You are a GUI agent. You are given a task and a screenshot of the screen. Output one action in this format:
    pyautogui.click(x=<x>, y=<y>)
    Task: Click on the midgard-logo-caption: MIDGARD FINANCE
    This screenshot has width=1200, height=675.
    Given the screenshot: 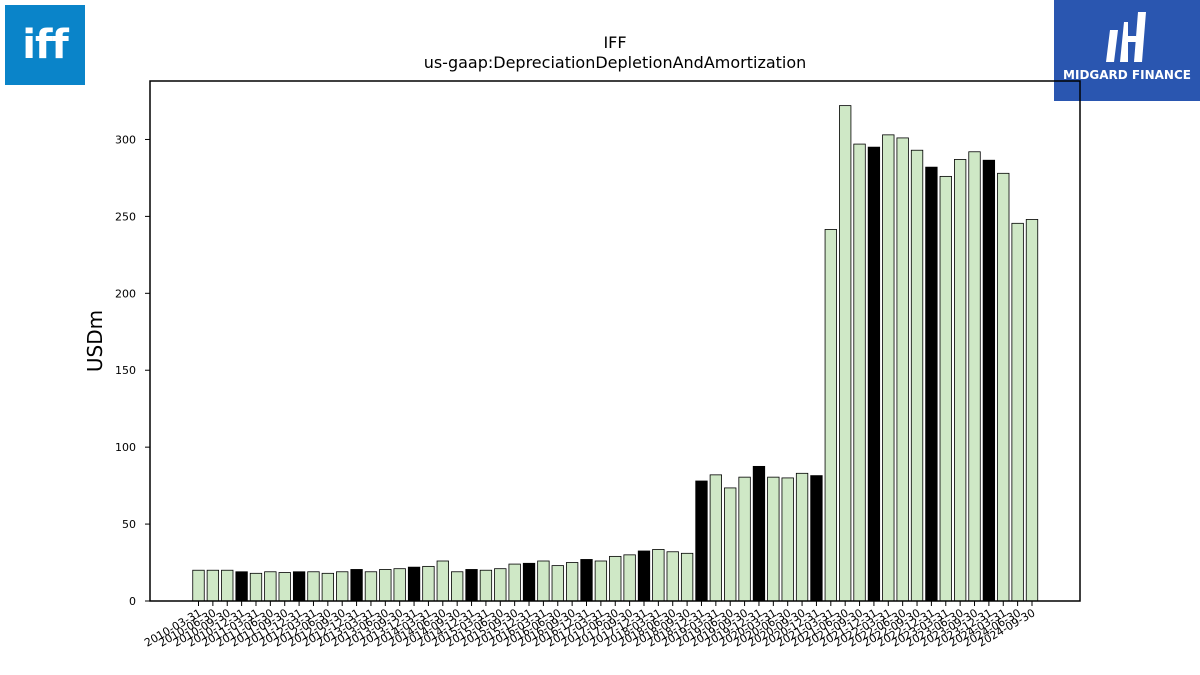 What is the action you would take?
    pyautogui.click(x=1127, y=75)
    